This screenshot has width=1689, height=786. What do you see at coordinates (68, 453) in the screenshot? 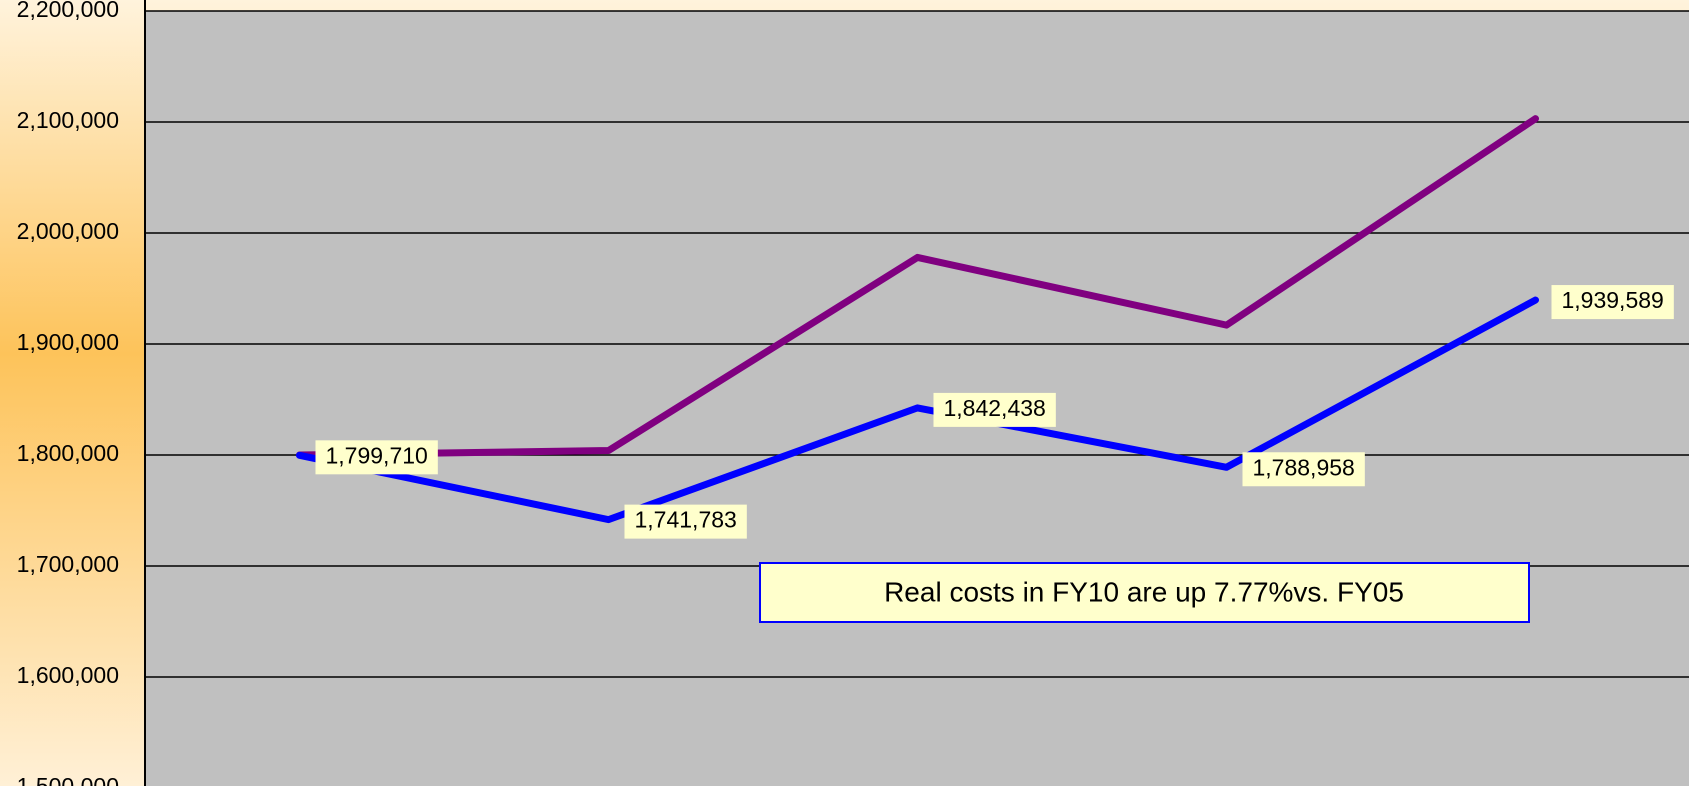
I see `y-tick-label: 1,800,000` at bounding box center [68, 453].